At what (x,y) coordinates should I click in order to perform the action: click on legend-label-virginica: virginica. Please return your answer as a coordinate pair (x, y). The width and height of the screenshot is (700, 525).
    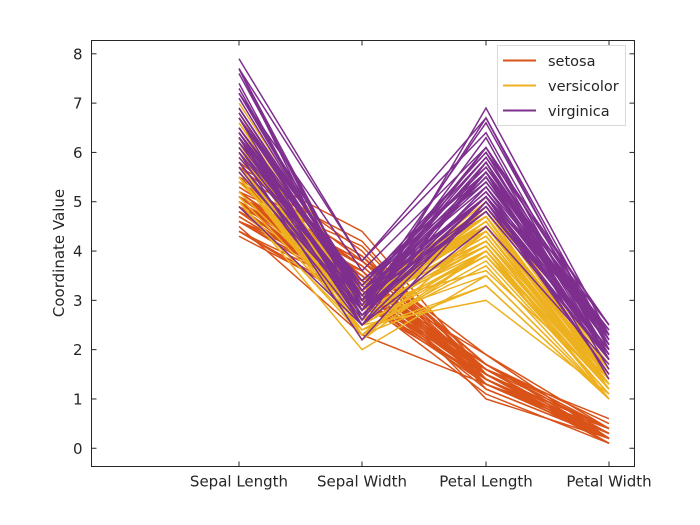
    Looking at the image, I should click on (579, 112).